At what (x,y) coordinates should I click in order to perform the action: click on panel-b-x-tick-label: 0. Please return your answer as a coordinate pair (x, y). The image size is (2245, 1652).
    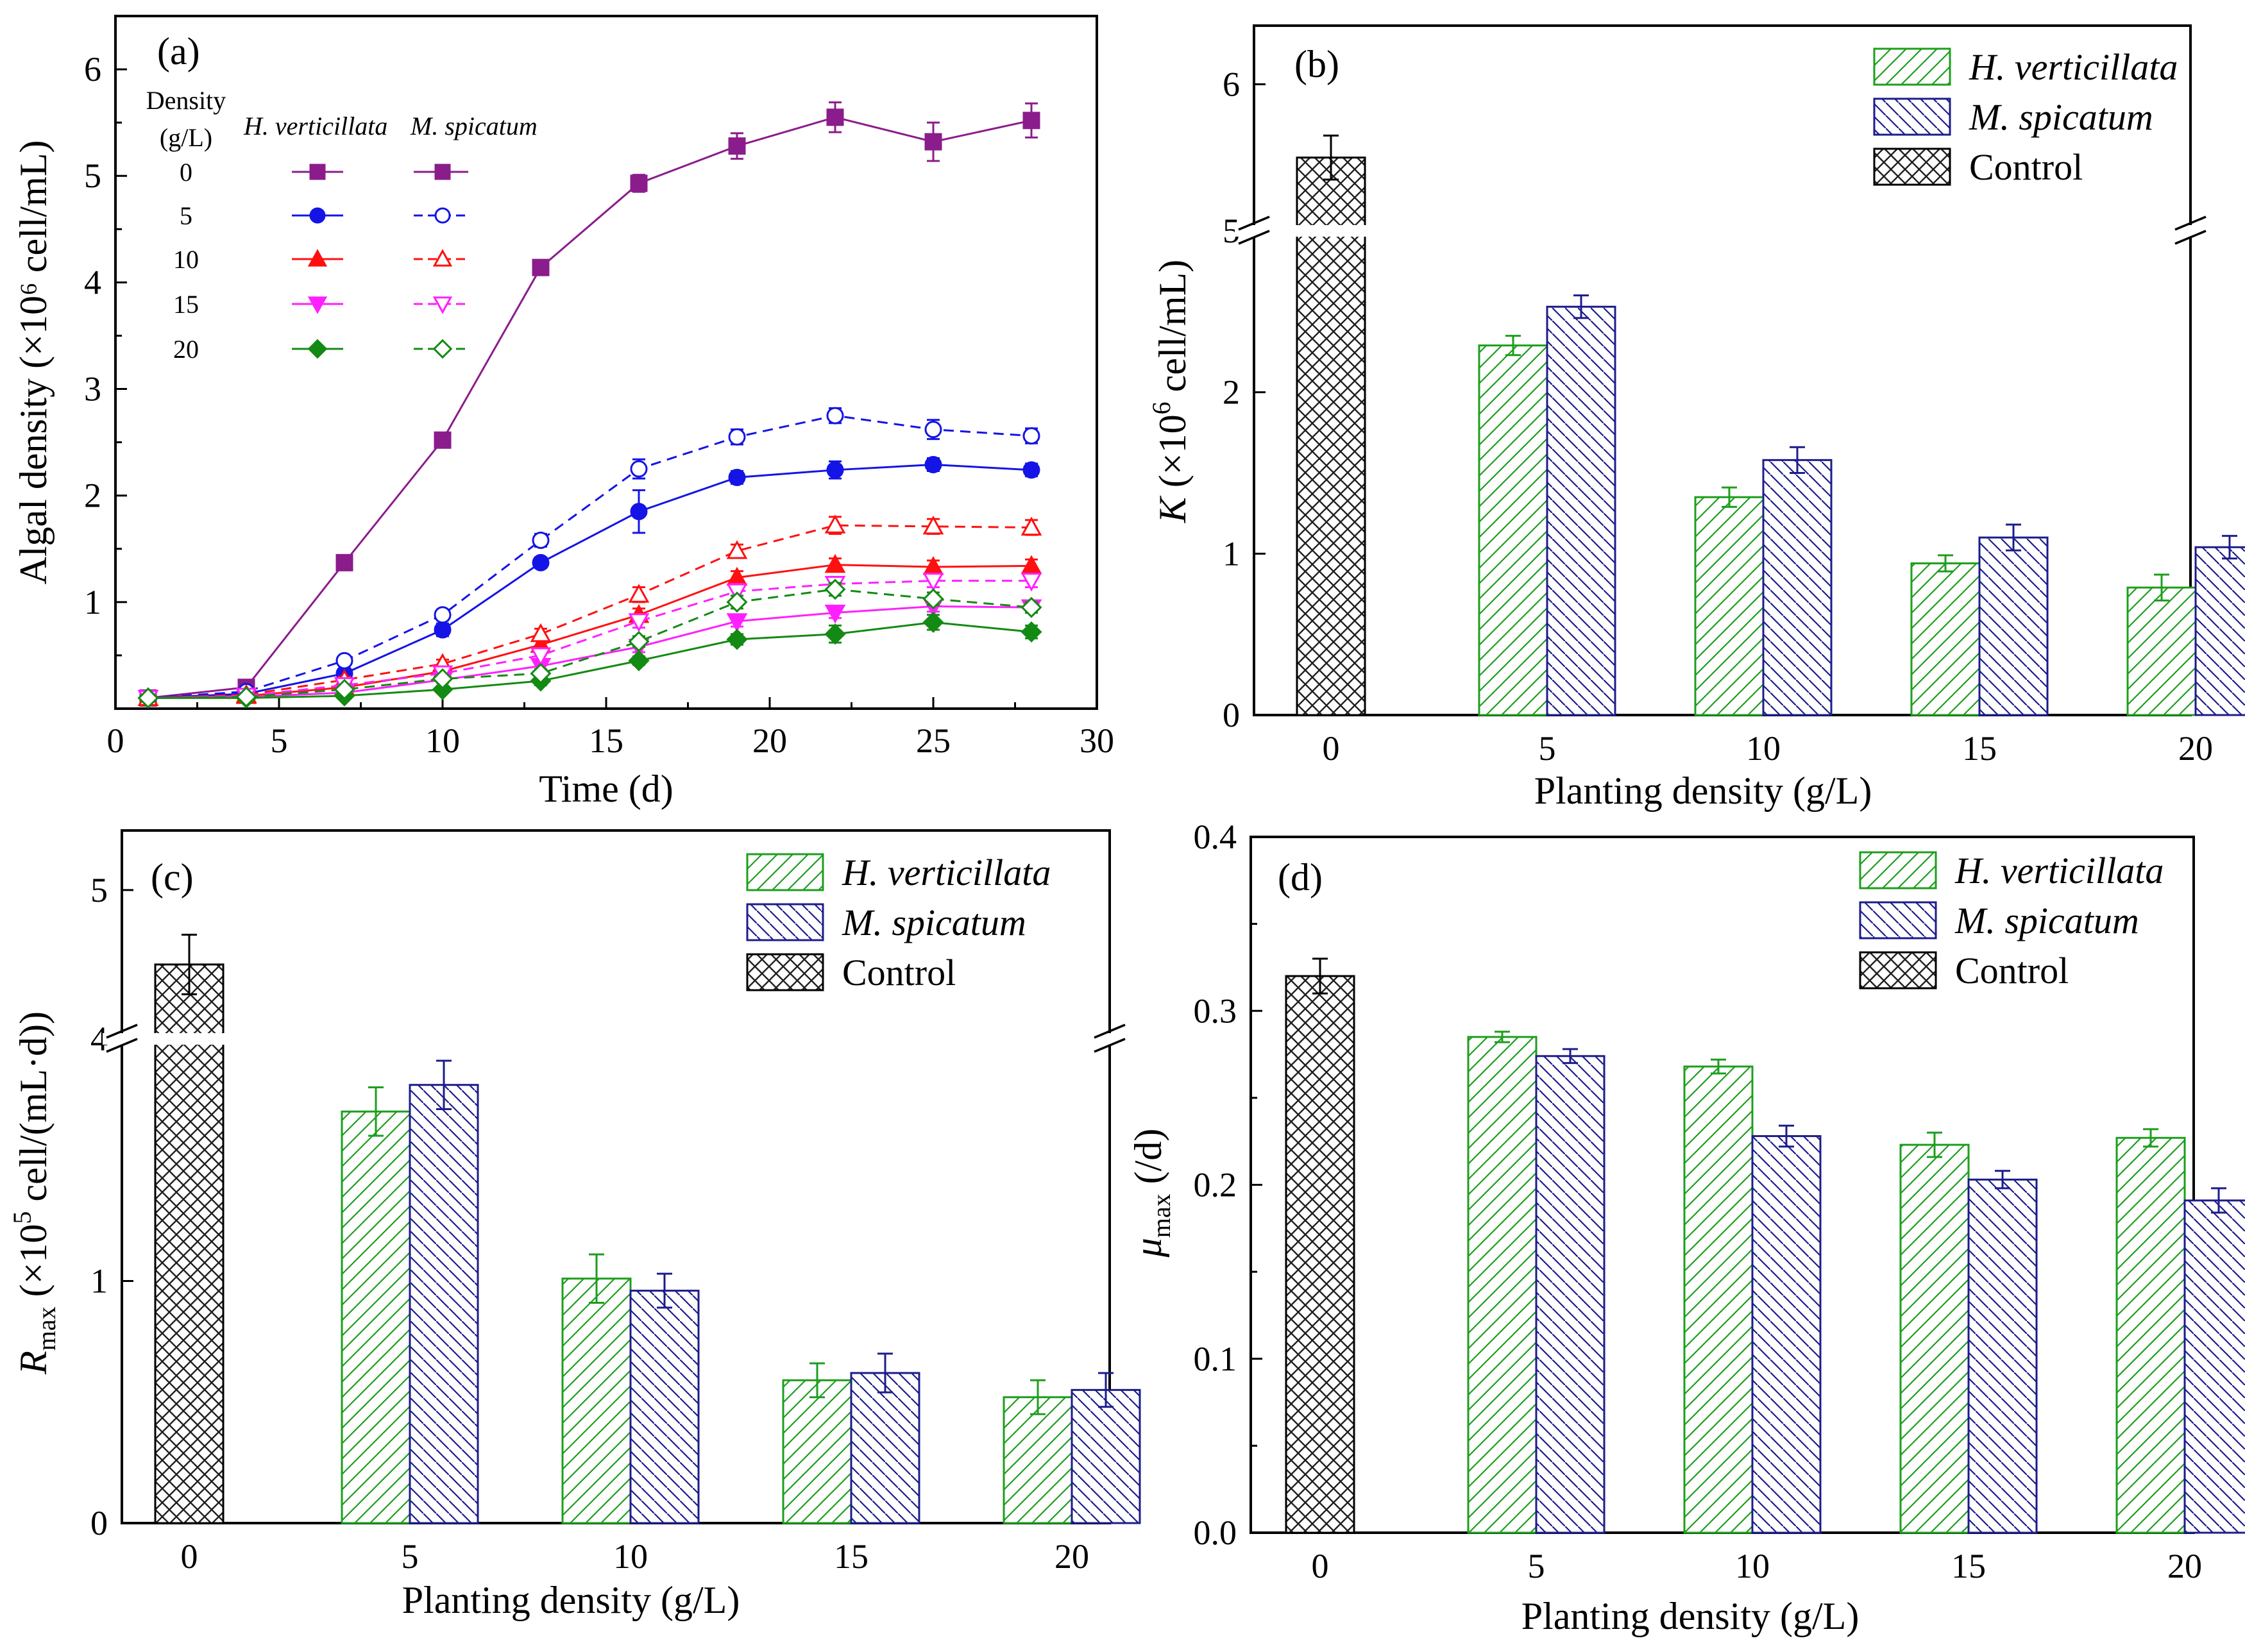
    Looking at the image, I should click on (1331, 748).